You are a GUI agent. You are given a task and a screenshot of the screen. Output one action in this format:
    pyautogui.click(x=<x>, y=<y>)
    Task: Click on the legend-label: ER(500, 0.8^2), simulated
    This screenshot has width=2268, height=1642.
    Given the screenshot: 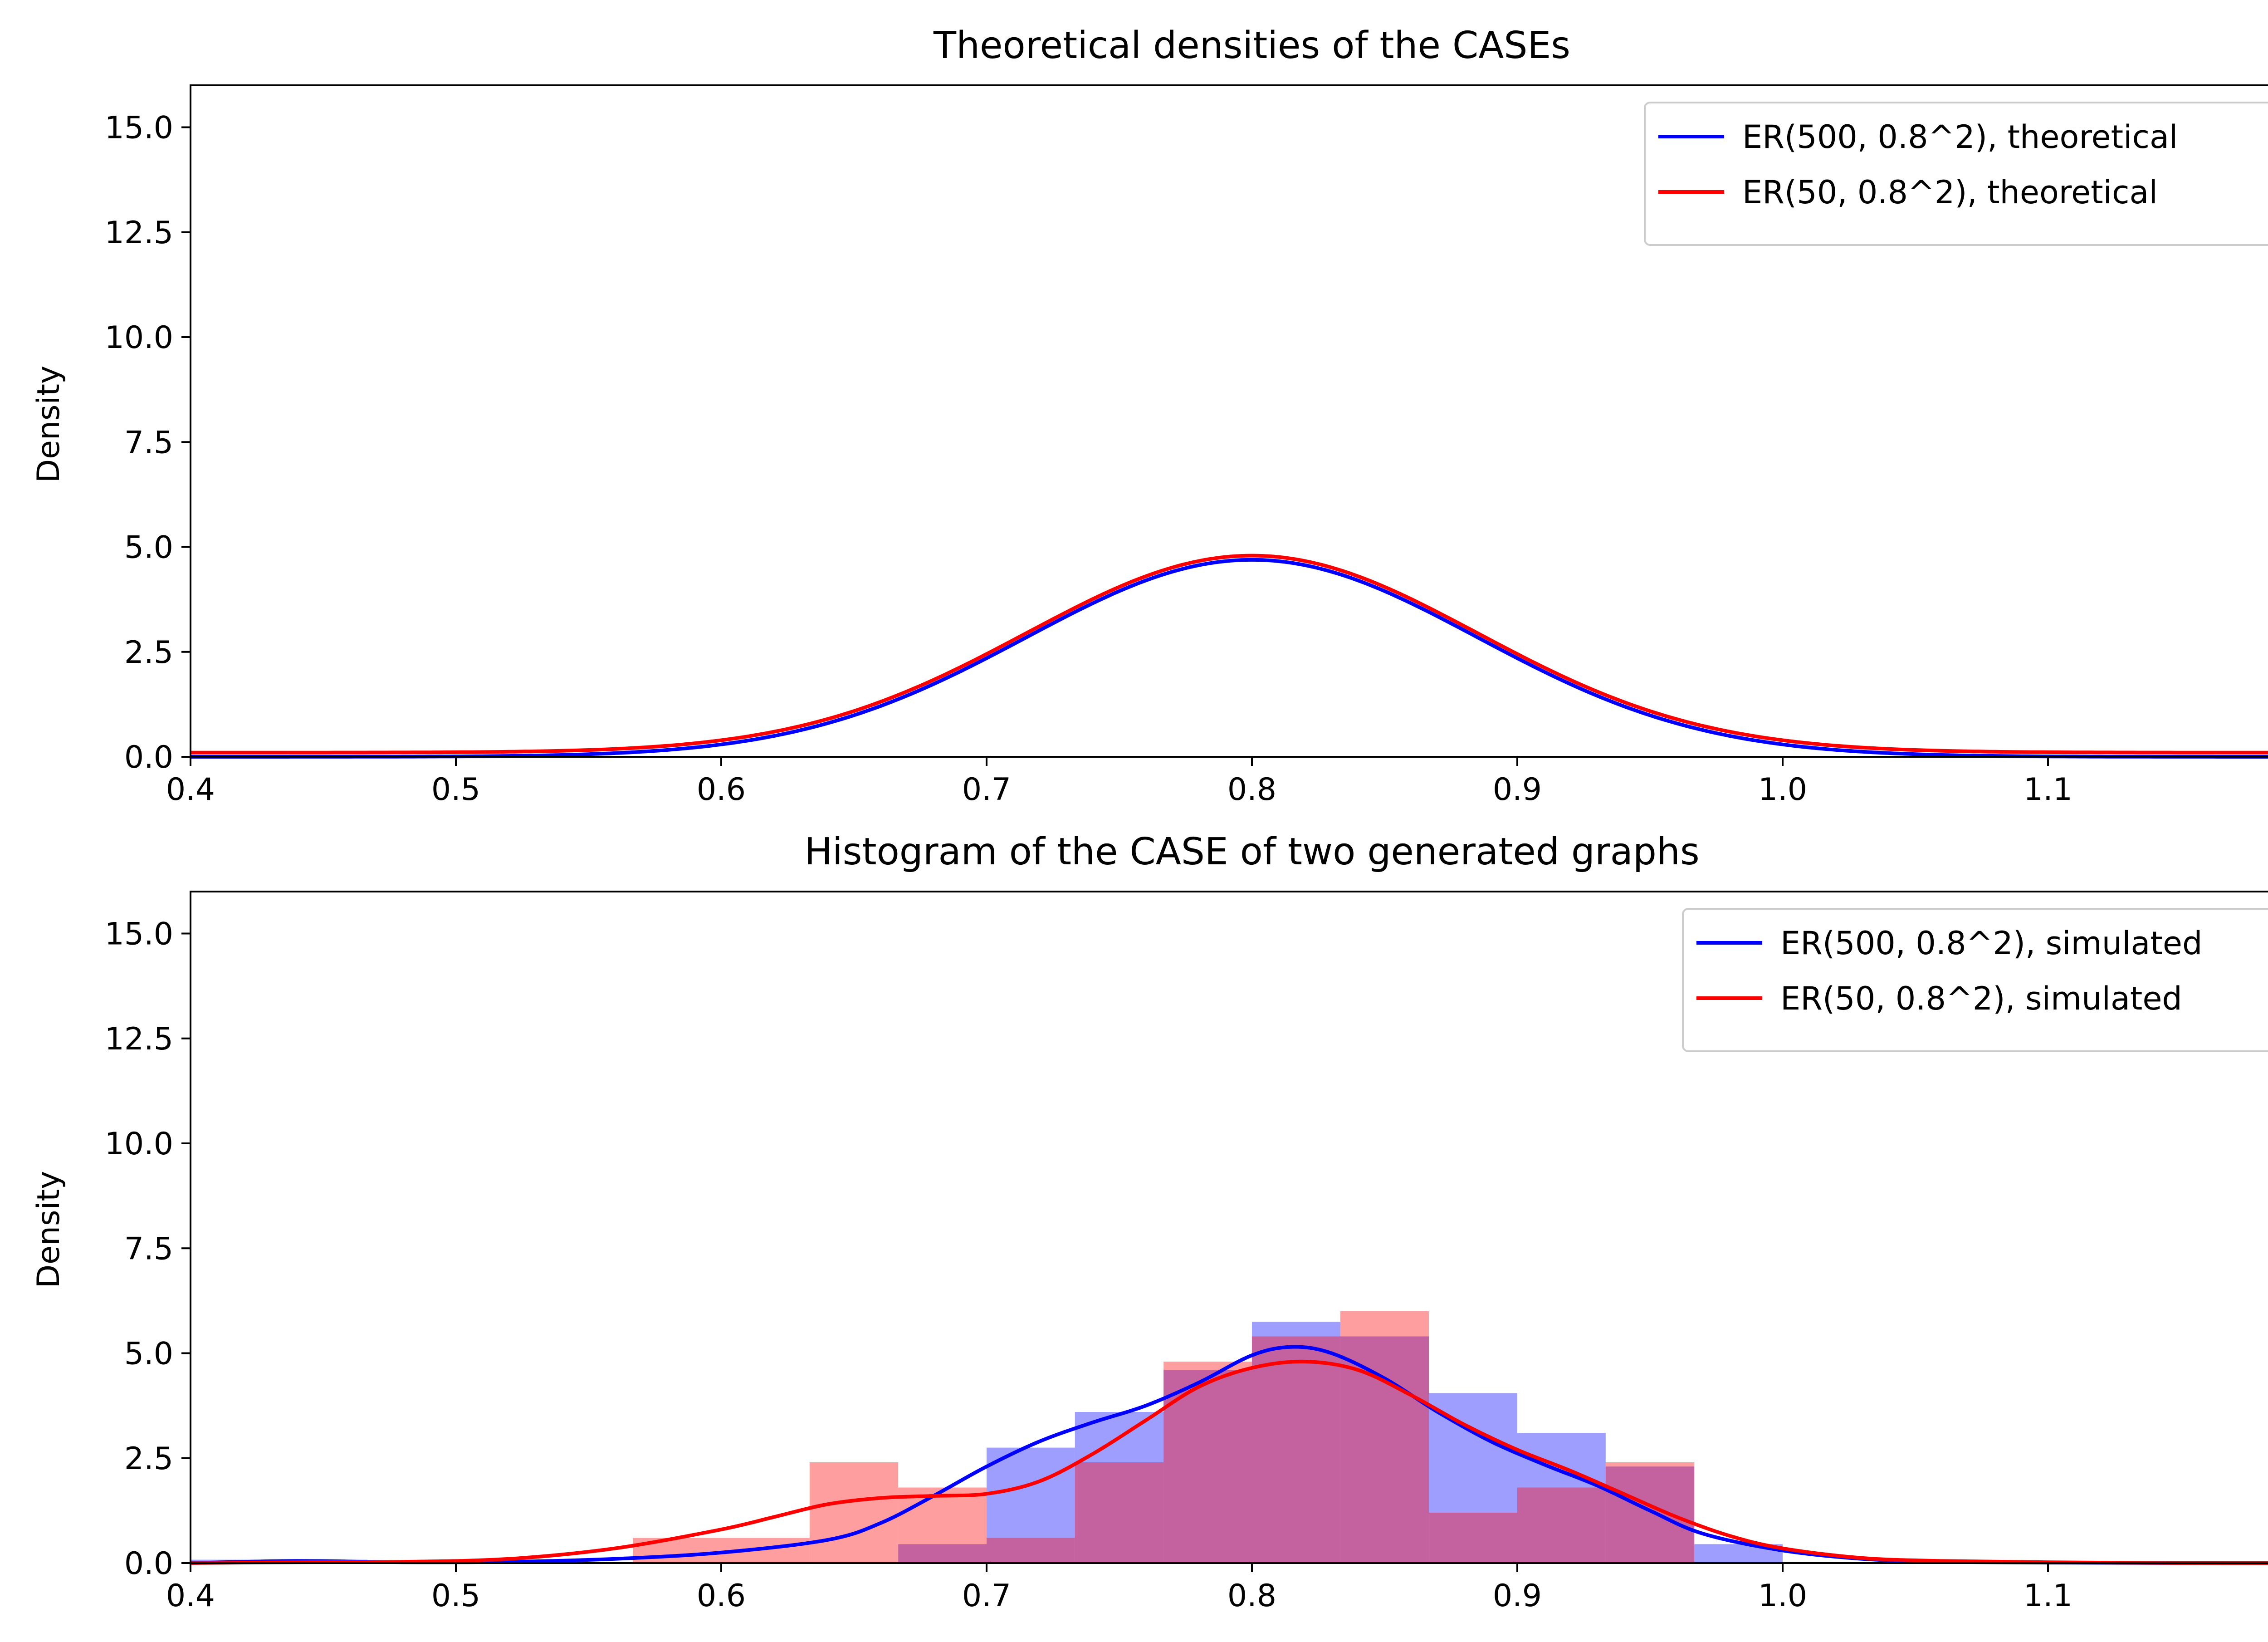 What is the action you would take?
    pyautogui.click(x=1991, y=943)
    